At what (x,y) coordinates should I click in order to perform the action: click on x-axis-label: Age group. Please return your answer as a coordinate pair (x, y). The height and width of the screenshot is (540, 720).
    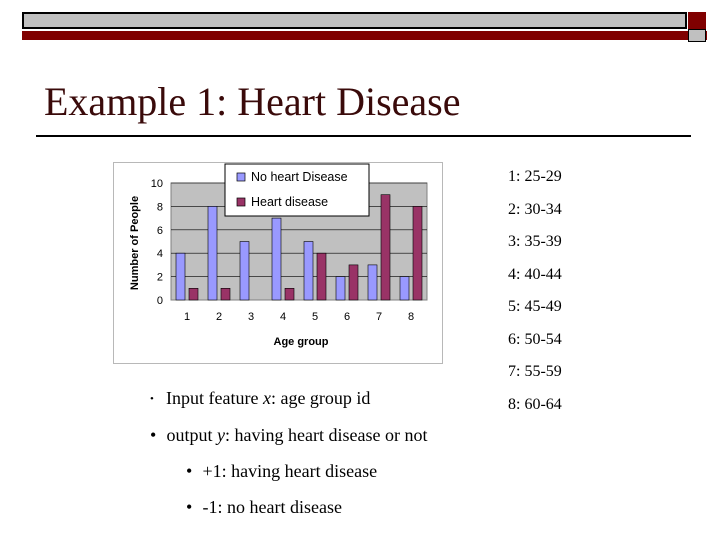
    Looking at the image, I should click on (301, 342).